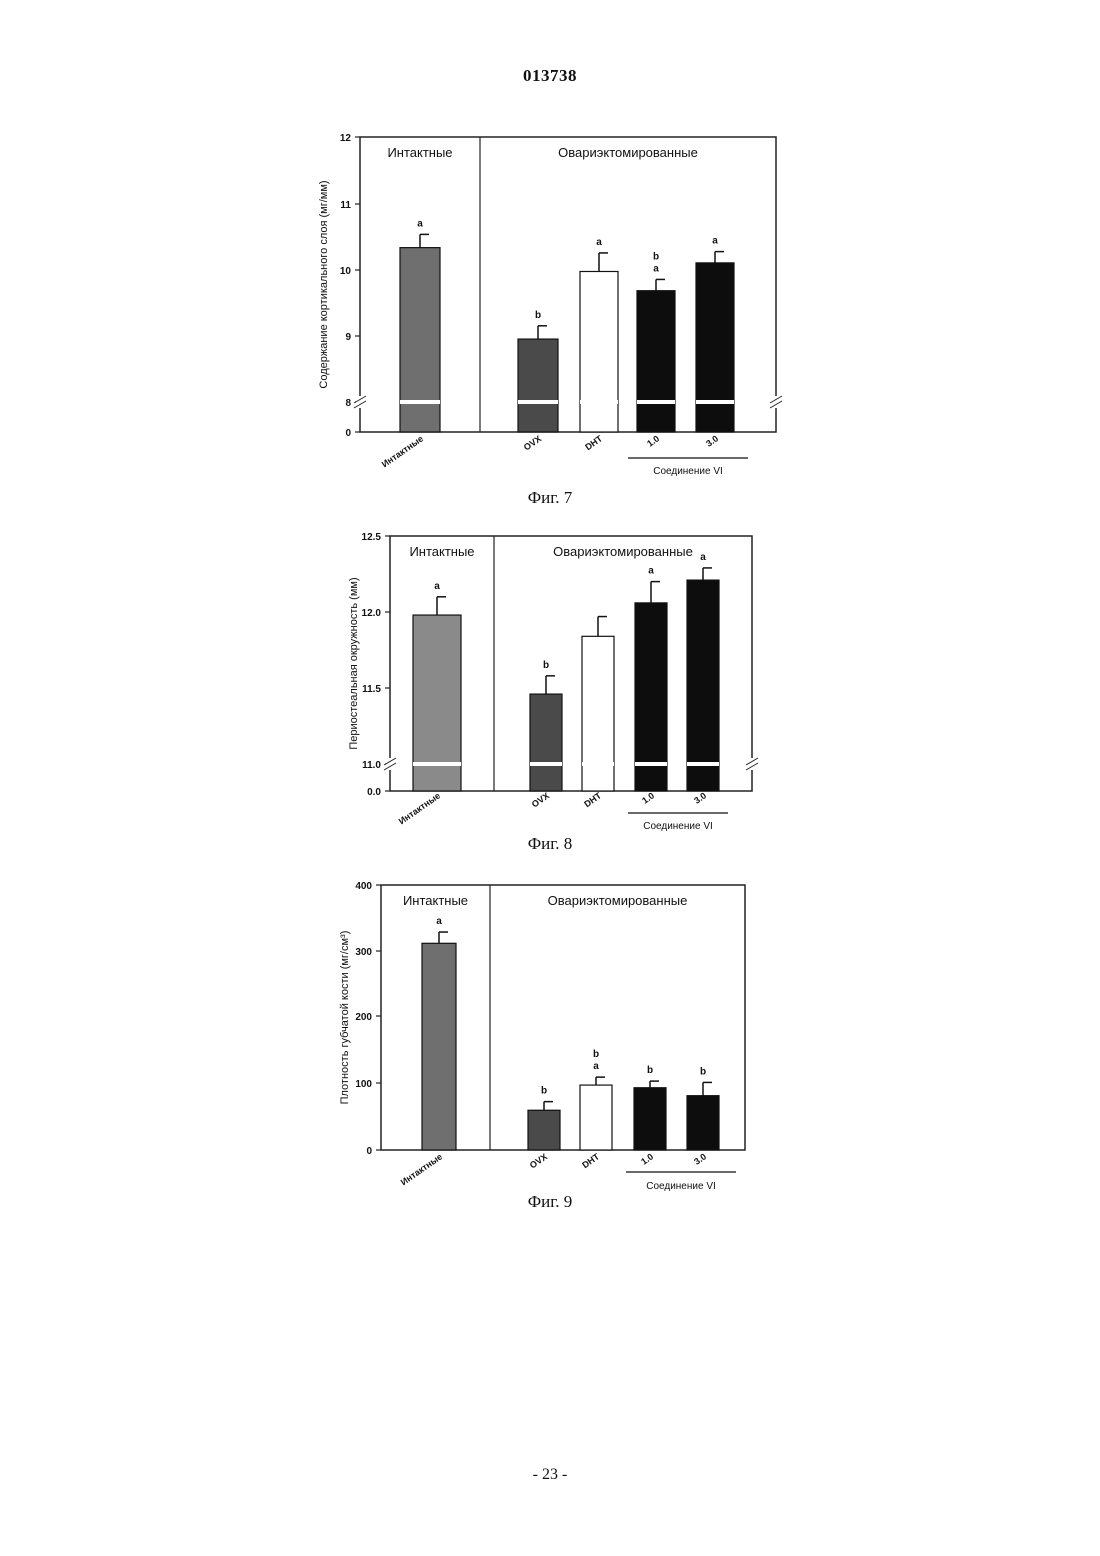 The width and height of the screenshot is (1100, 1556). Describe the element at coordinates (650, 1119) in the screenshot. I see `bar-1.0` at that location.